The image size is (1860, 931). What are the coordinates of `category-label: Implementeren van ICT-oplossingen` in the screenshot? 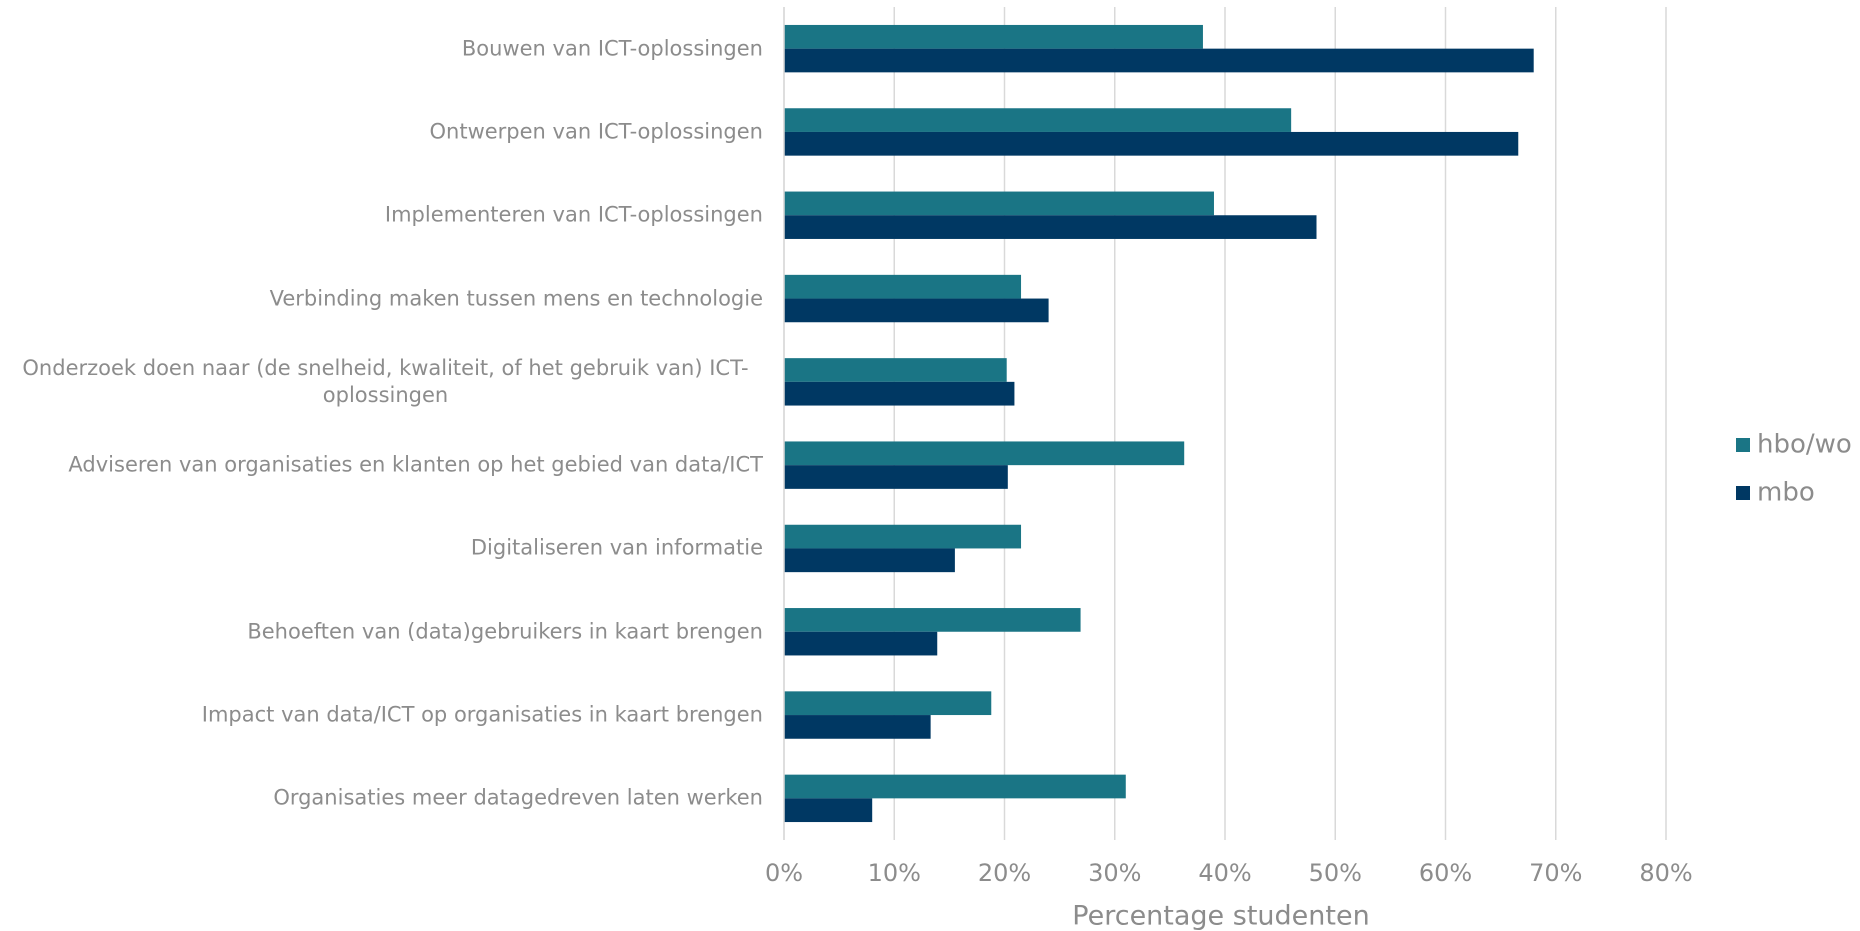 It's located at (573, 214).